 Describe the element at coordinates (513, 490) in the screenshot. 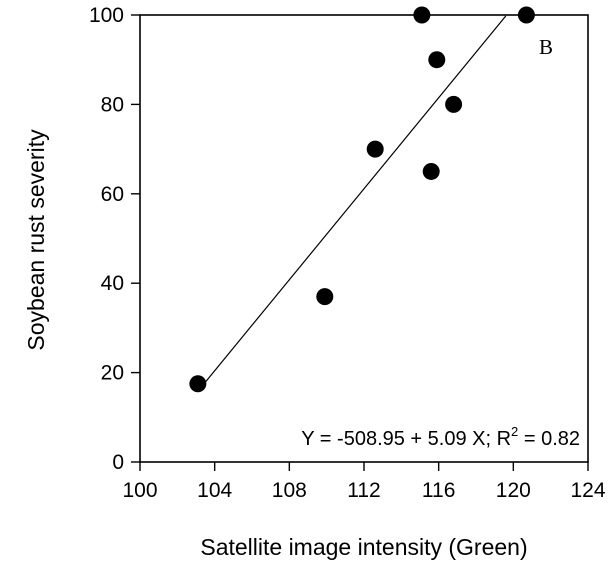

I see `x-tick-label: 120` at that location.